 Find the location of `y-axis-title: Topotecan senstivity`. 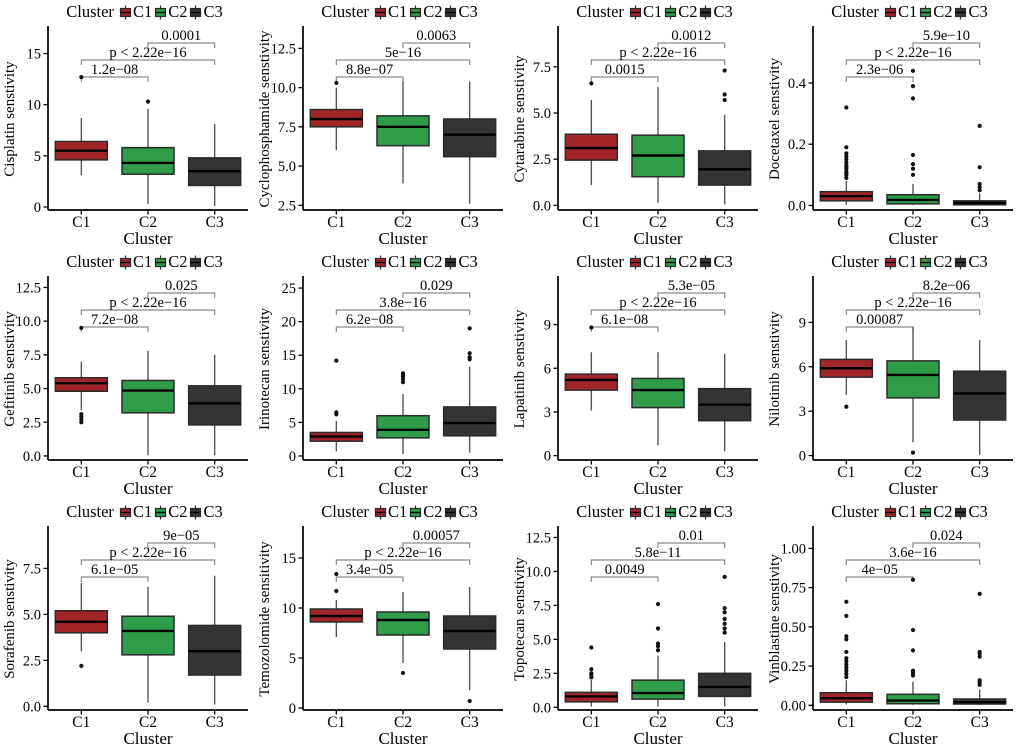

y-axis-title: Topotecan senstivity is located at coordinates (520, 619).